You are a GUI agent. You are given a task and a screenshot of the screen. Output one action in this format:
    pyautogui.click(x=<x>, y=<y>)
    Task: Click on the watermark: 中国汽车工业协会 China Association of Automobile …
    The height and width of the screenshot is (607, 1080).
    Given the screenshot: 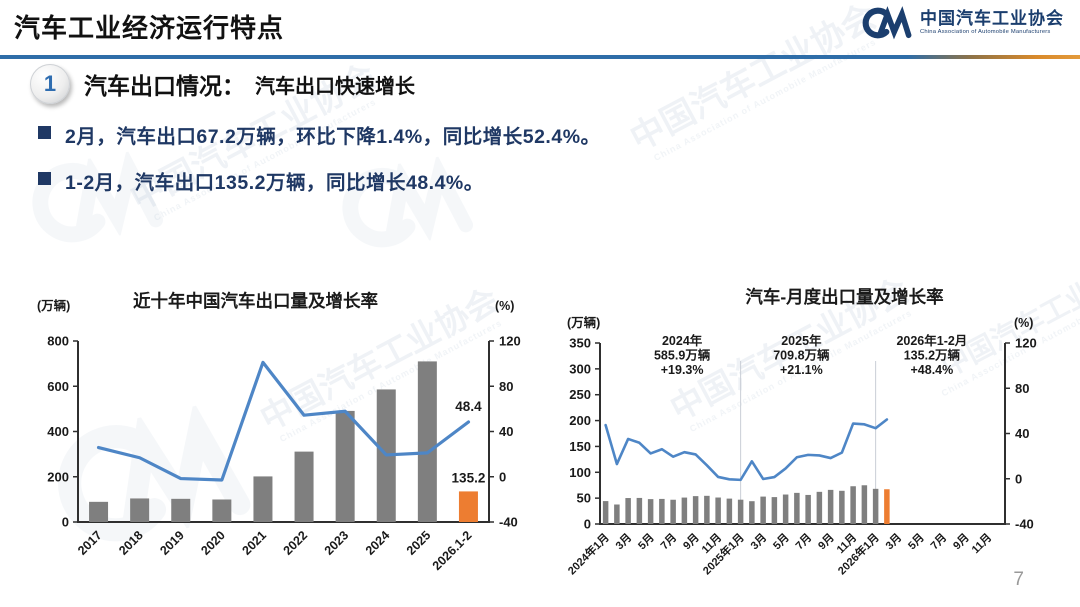 What is the action you would take?
    pyautogui.click(x=753, y=82)
    